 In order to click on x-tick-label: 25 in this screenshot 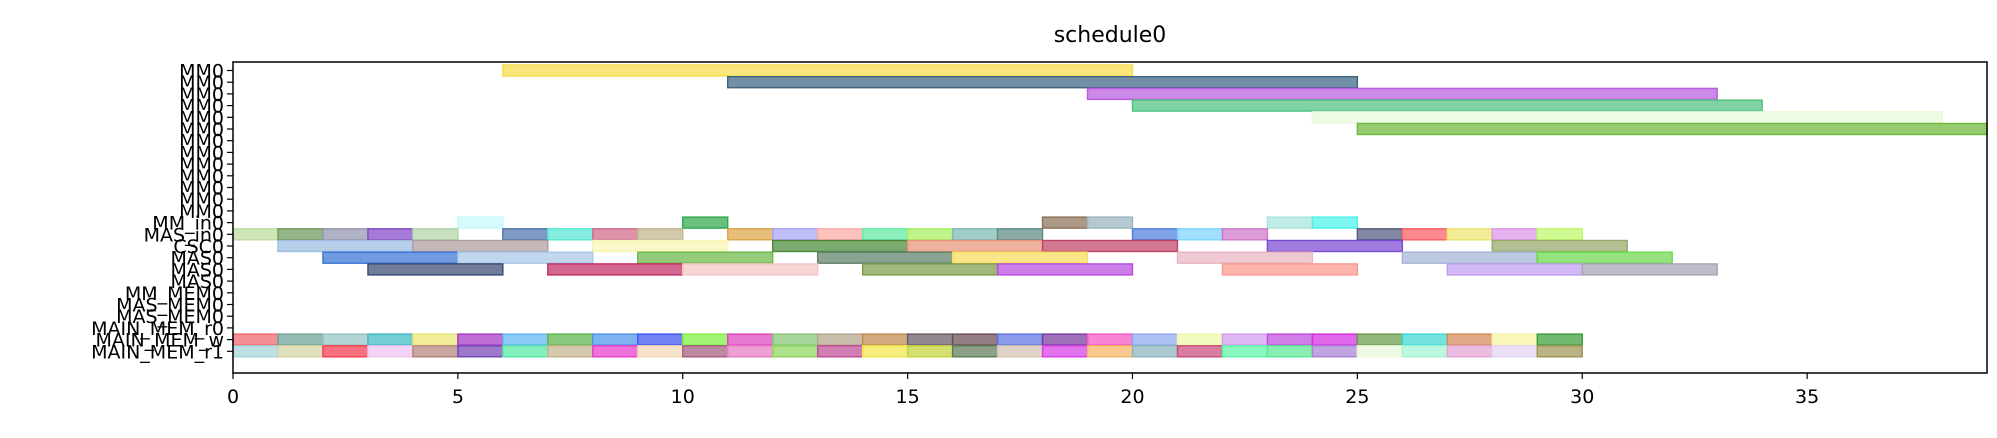, I will do `click(1357, 397)`.